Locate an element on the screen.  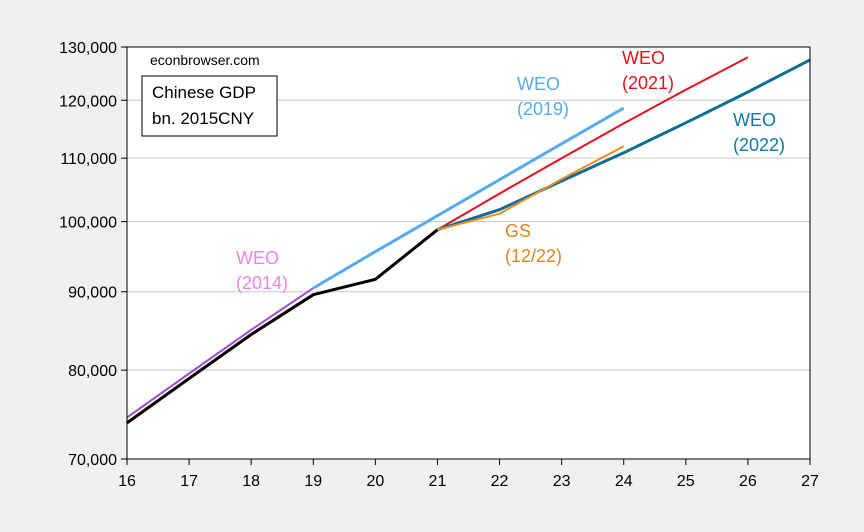
y-tick-label: 70,000 is located at coordinates (92, 460).